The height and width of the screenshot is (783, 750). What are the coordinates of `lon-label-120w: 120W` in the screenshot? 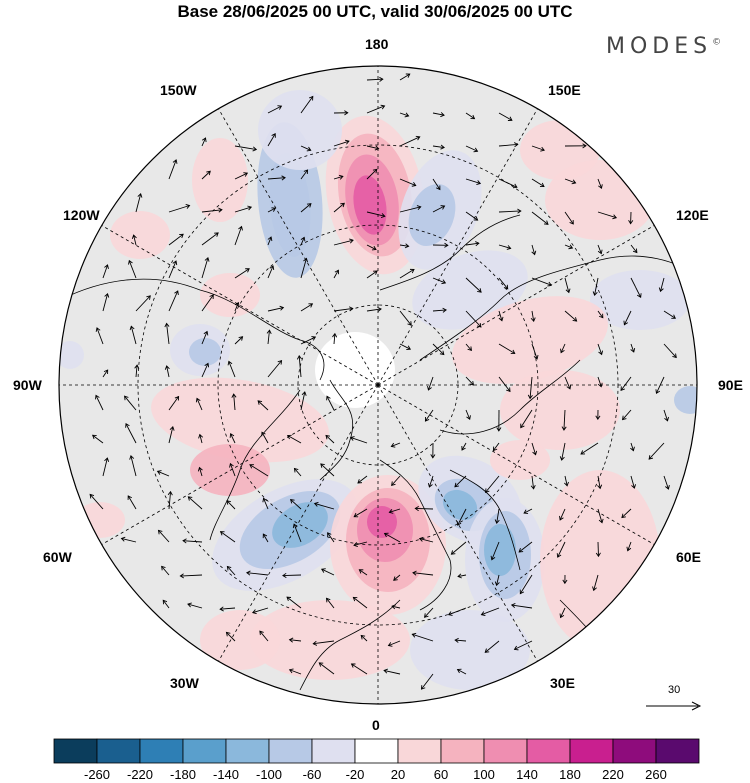 It's located at (81, 215).